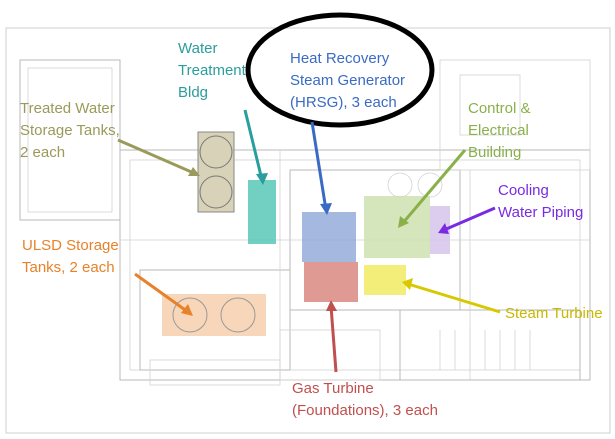  Describe the element at coordinates (340, 70) in the screenshot. I see `highlight-ellipse` at that location.